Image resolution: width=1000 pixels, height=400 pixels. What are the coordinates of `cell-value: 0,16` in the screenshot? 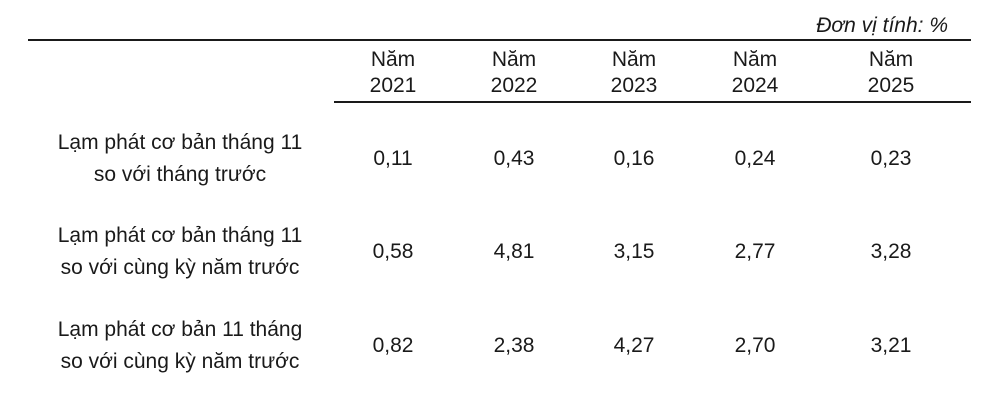 It's located at (634, 158).